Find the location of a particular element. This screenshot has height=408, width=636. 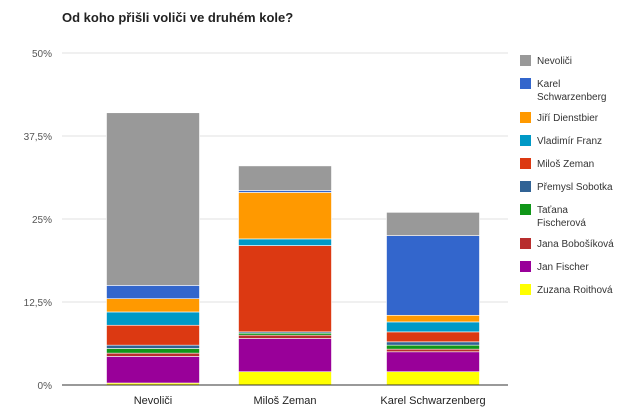

x-category-label: Nevoliči is located at coordinates (153, 401).